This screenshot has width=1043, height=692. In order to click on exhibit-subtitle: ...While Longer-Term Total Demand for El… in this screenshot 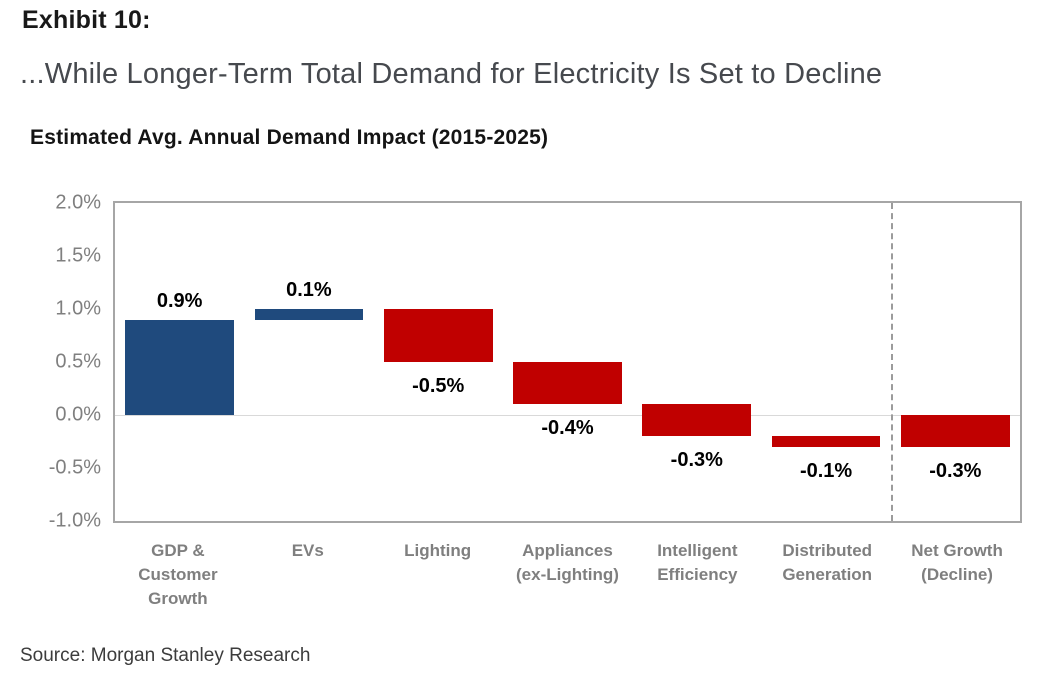, I will do `click(451, 74)`.